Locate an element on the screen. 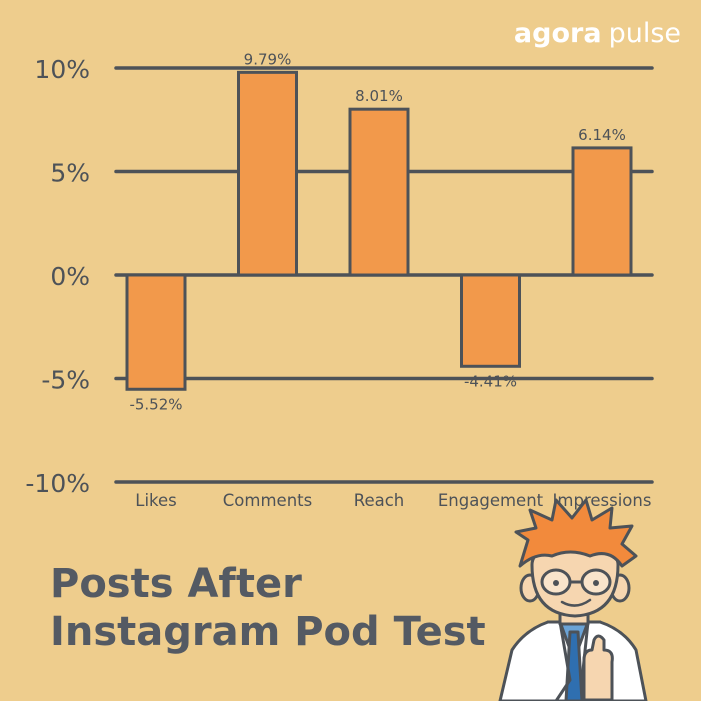 The image size is (701, 701). y-tick-label: 5% is located at coordinates (70, 173).